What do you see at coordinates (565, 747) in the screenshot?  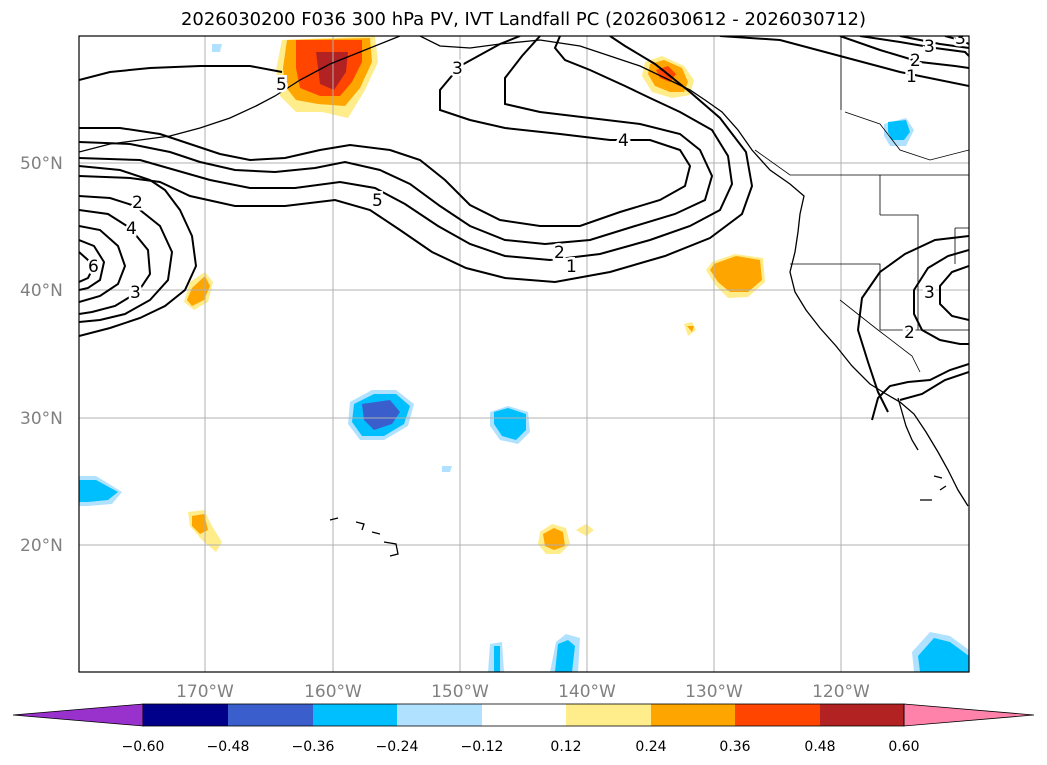 I see `colorbar-tick: 0.12` at bounding box center [565, 747].